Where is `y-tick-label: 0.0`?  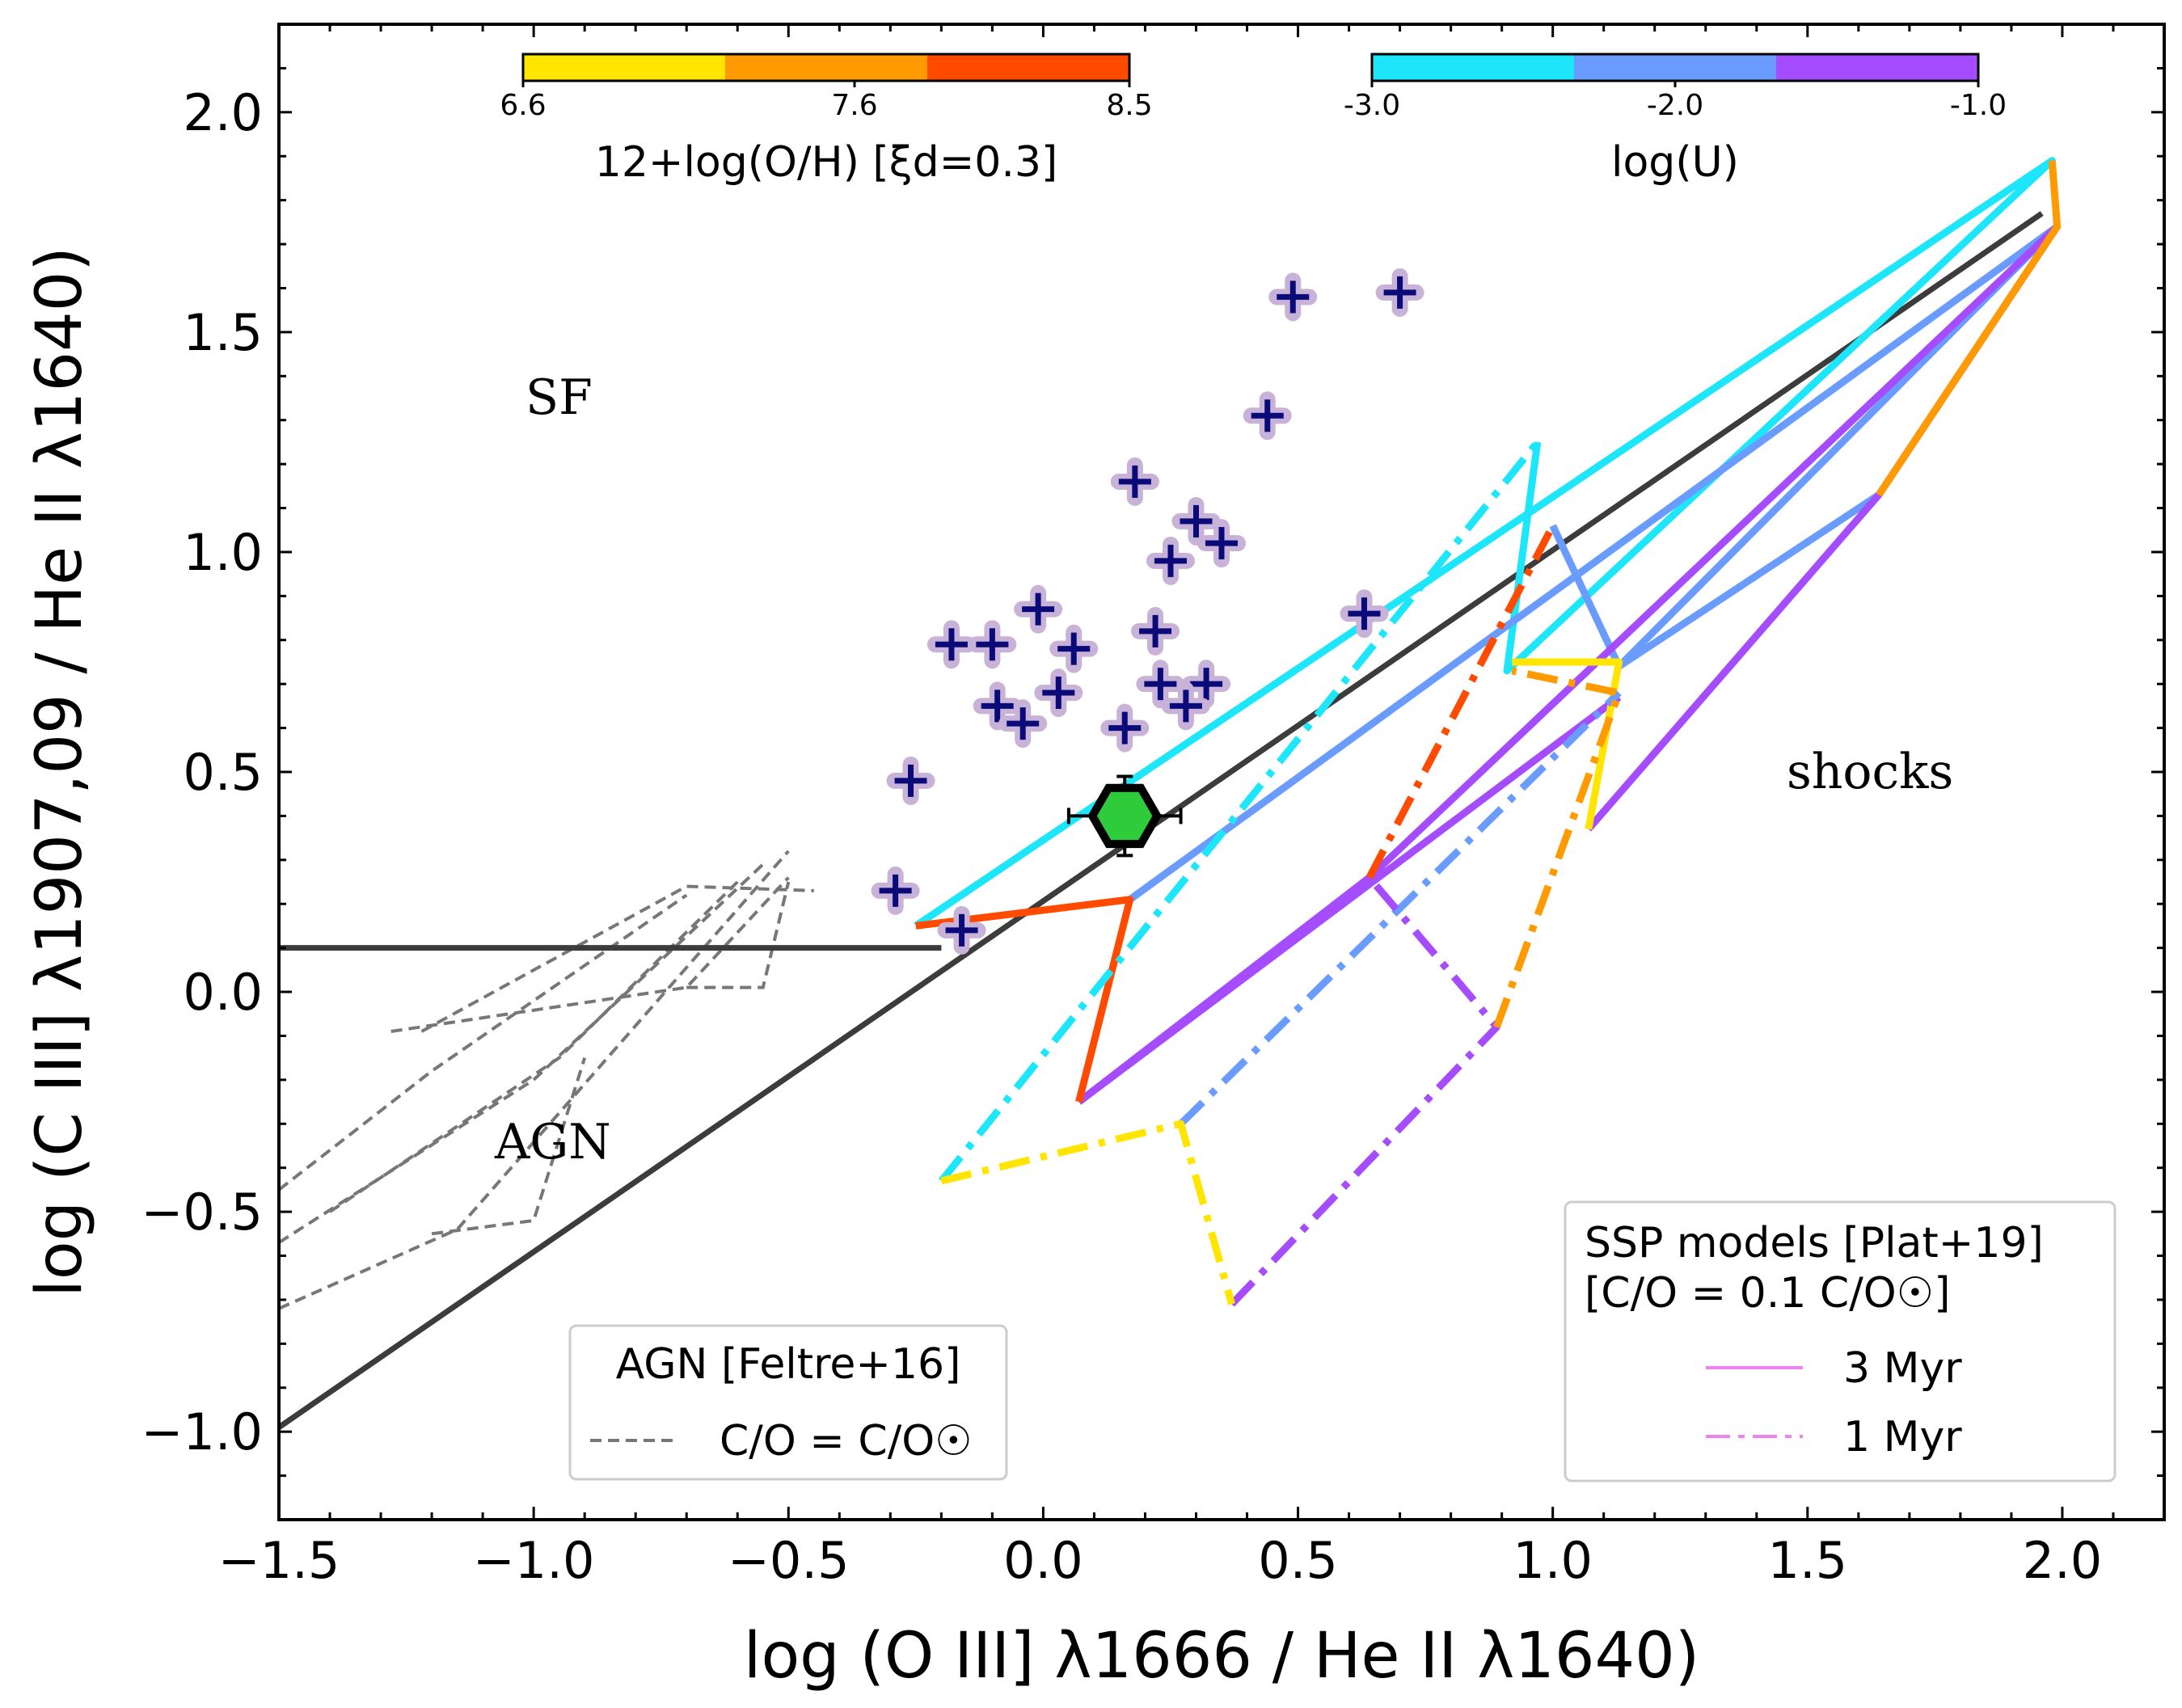
y-tick-label: 0.0 is located at coordinates (223, 993).